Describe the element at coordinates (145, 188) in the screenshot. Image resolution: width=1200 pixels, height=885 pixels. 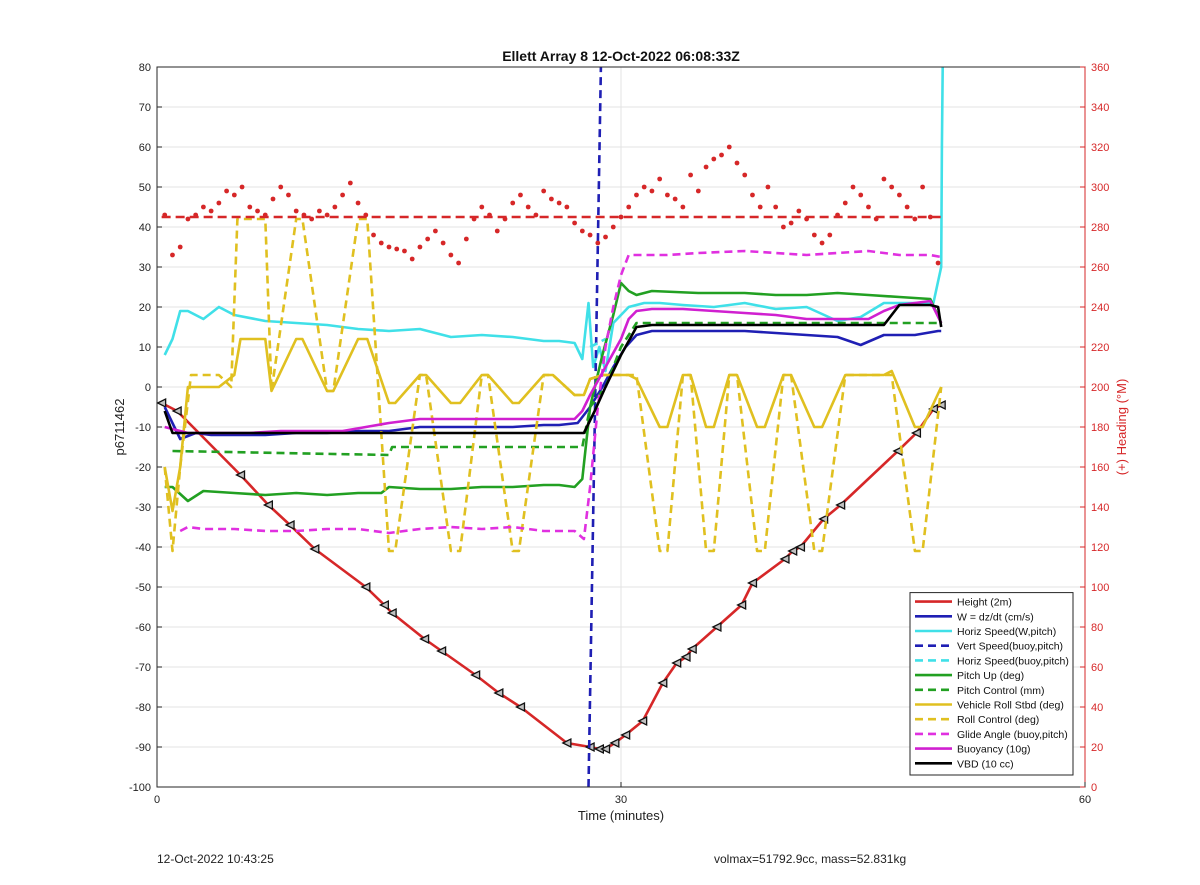
I see `y-tick-label: 50` at that location.